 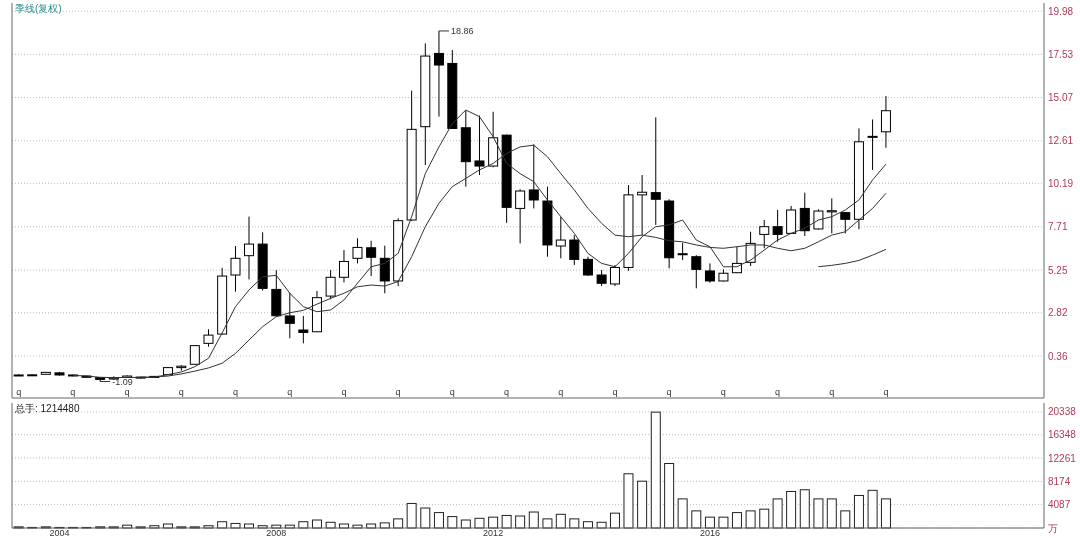 I want to click on y-tick-label: 10.19, so click(x=1061, y=183).